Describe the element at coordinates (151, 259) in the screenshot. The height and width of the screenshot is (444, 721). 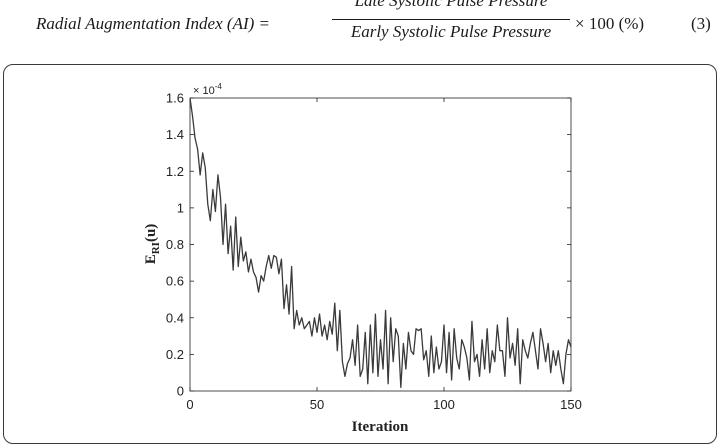
I see `y-axis-label-main: E` at that location.